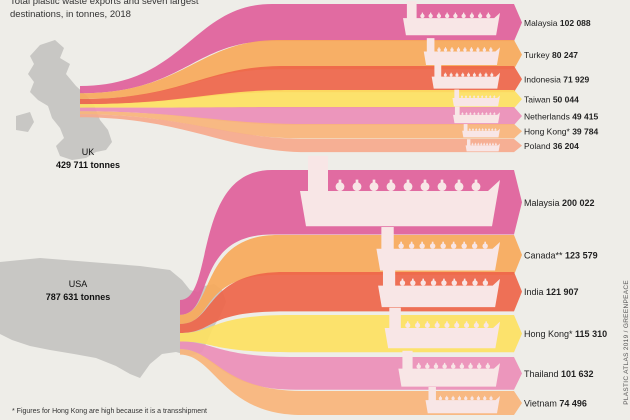 The width and height of the screenshot is (630, 420). Describe the element at coordinates (561, 116) in the screenshot. I see `destination-label: Netherlands 49 415` at that location.